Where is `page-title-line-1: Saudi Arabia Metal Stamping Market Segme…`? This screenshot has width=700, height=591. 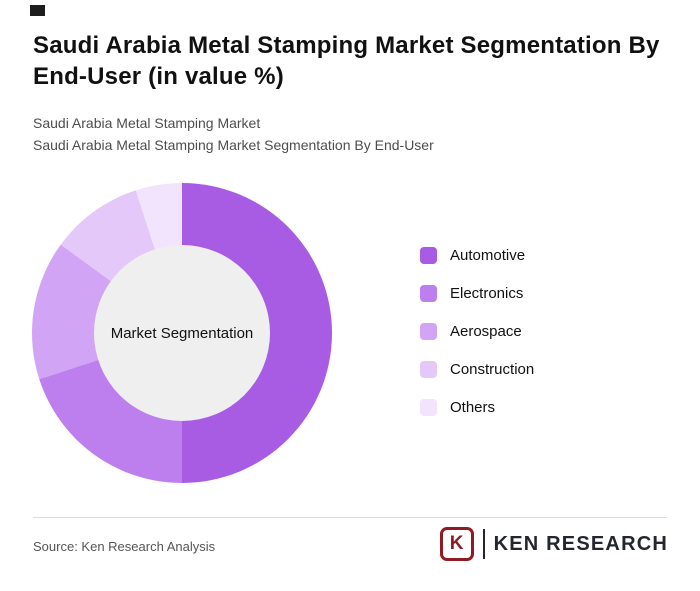
page-title-line-1: Saudi Arabia Metal Stamping Market Segme… is located at coordinates (346, 45).